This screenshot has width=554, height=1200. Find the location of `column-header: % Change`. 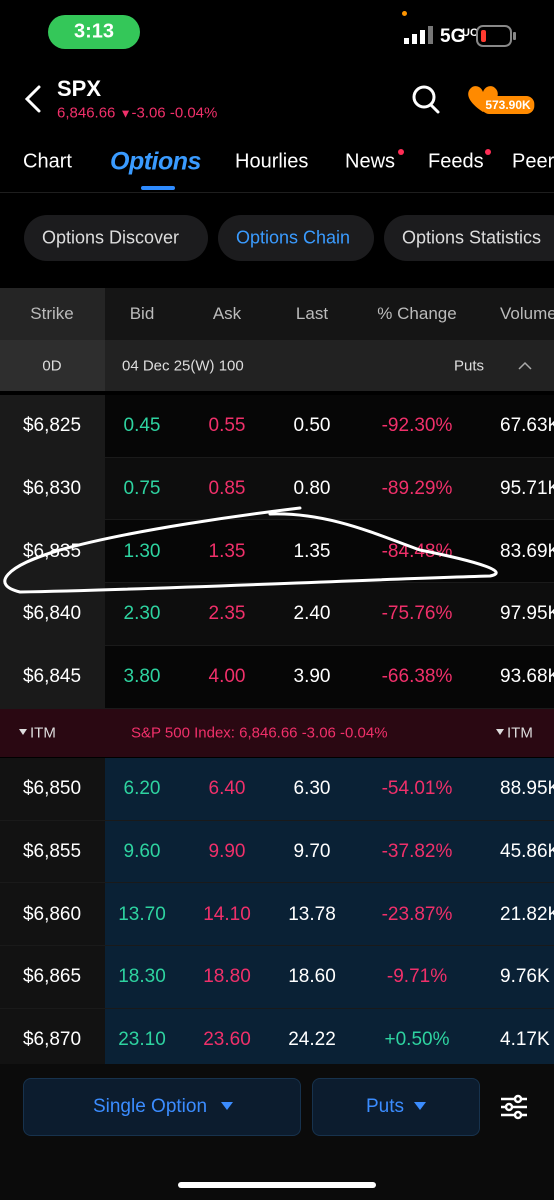

column-header: % Change is located at coordinates (417, 313).